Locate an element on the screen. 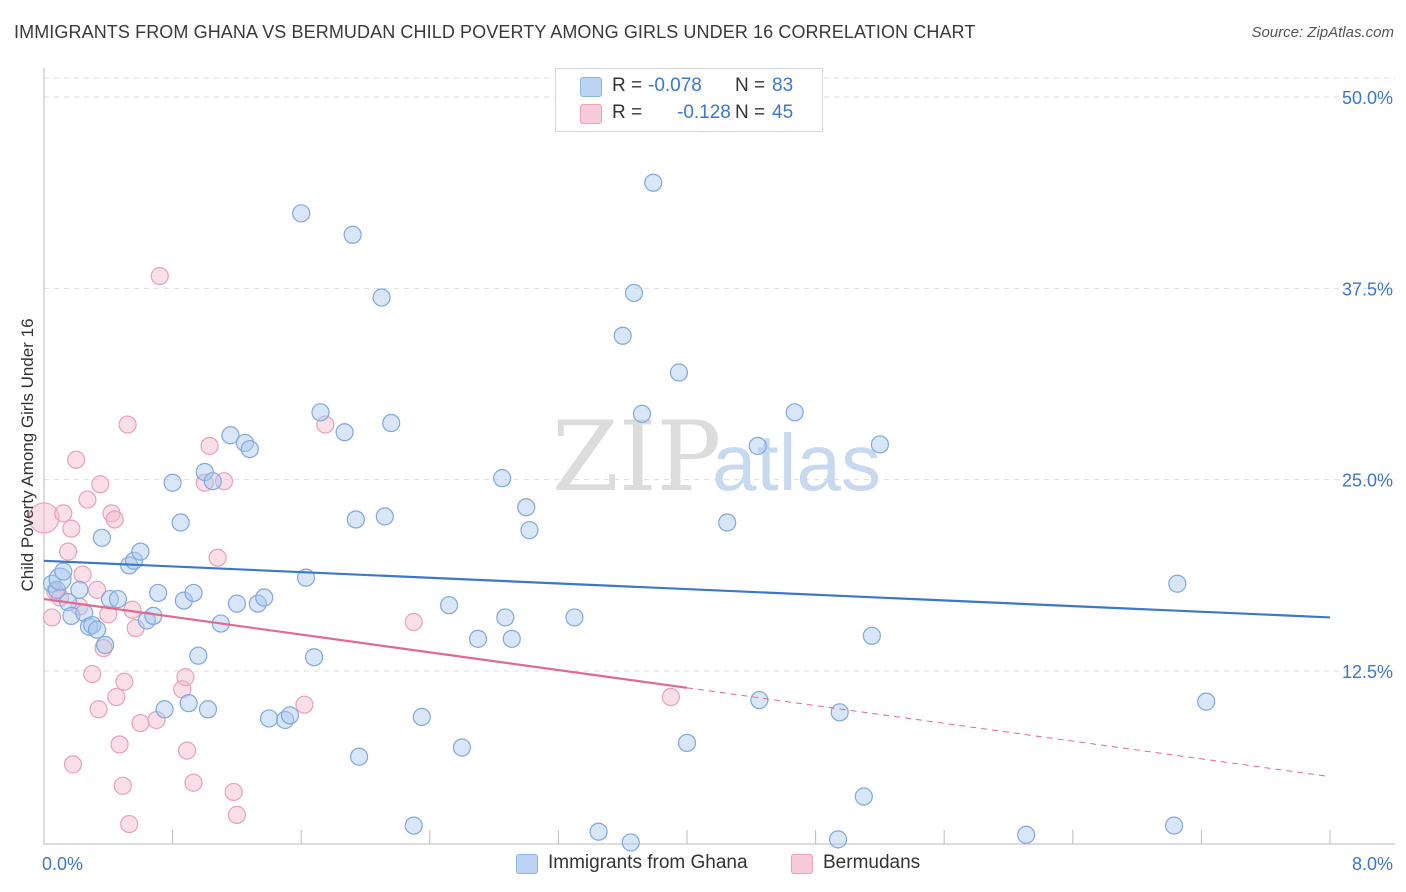 The height and width of the screenshot is (892, 1406). legend-r-value: -0.078 is located at coordinates (675, 85).